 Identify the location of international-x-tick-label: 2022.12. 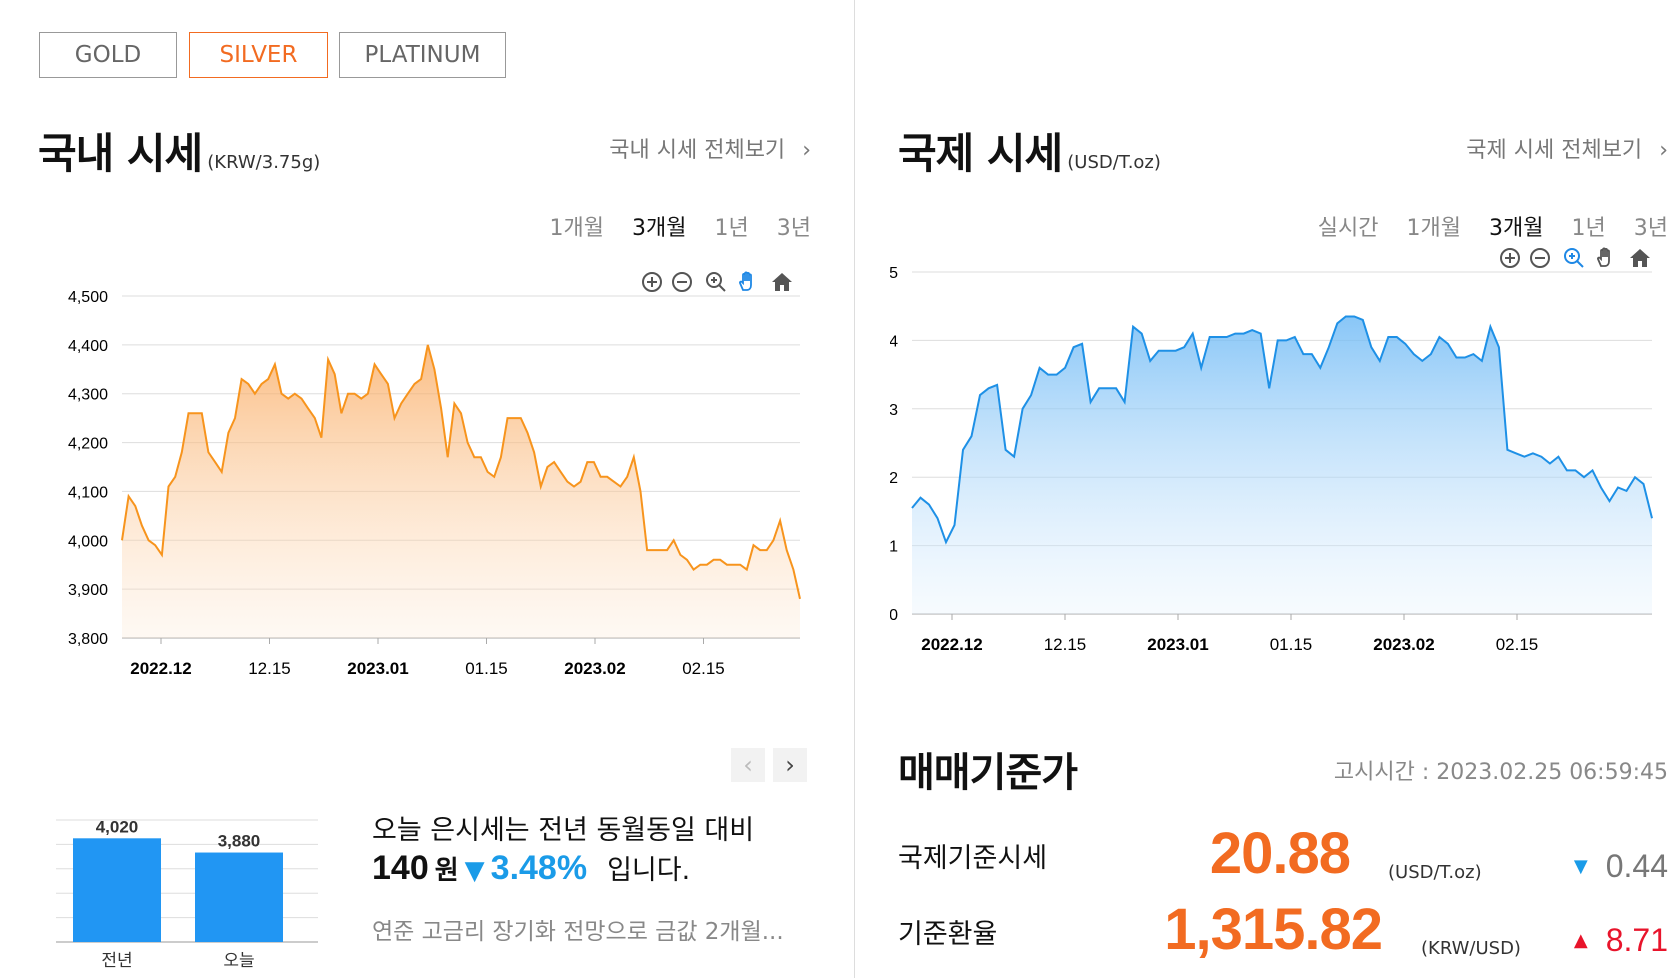
(951, 644).